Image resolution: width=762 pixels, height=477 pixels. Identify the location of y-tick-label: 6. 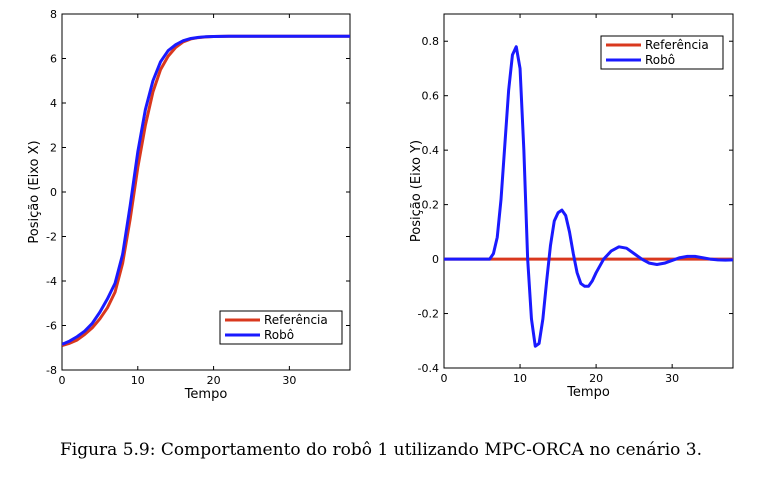
(53, 59).